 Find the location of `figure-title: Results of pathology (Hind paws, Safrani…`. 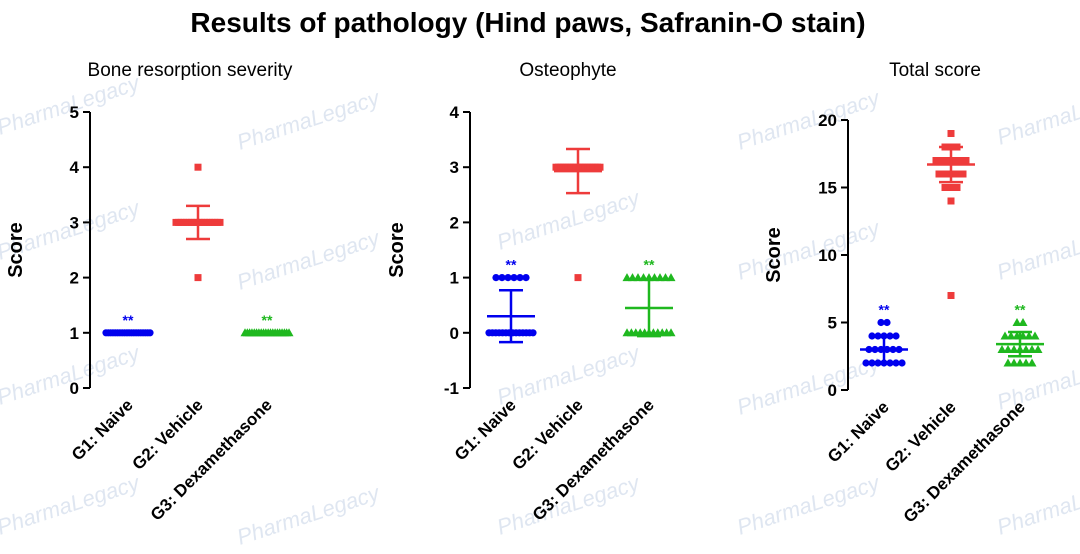

figure-title: Results of pathology (Hind paws, Safrani… is located at coordinates (527, 22).